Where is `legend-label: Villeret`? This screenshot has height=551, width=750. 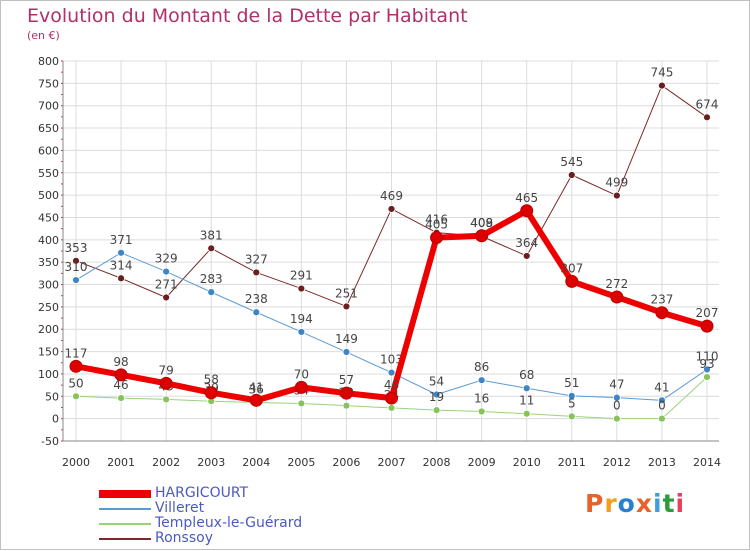
legend-label: Villeret is located at coordinates (180, 508).